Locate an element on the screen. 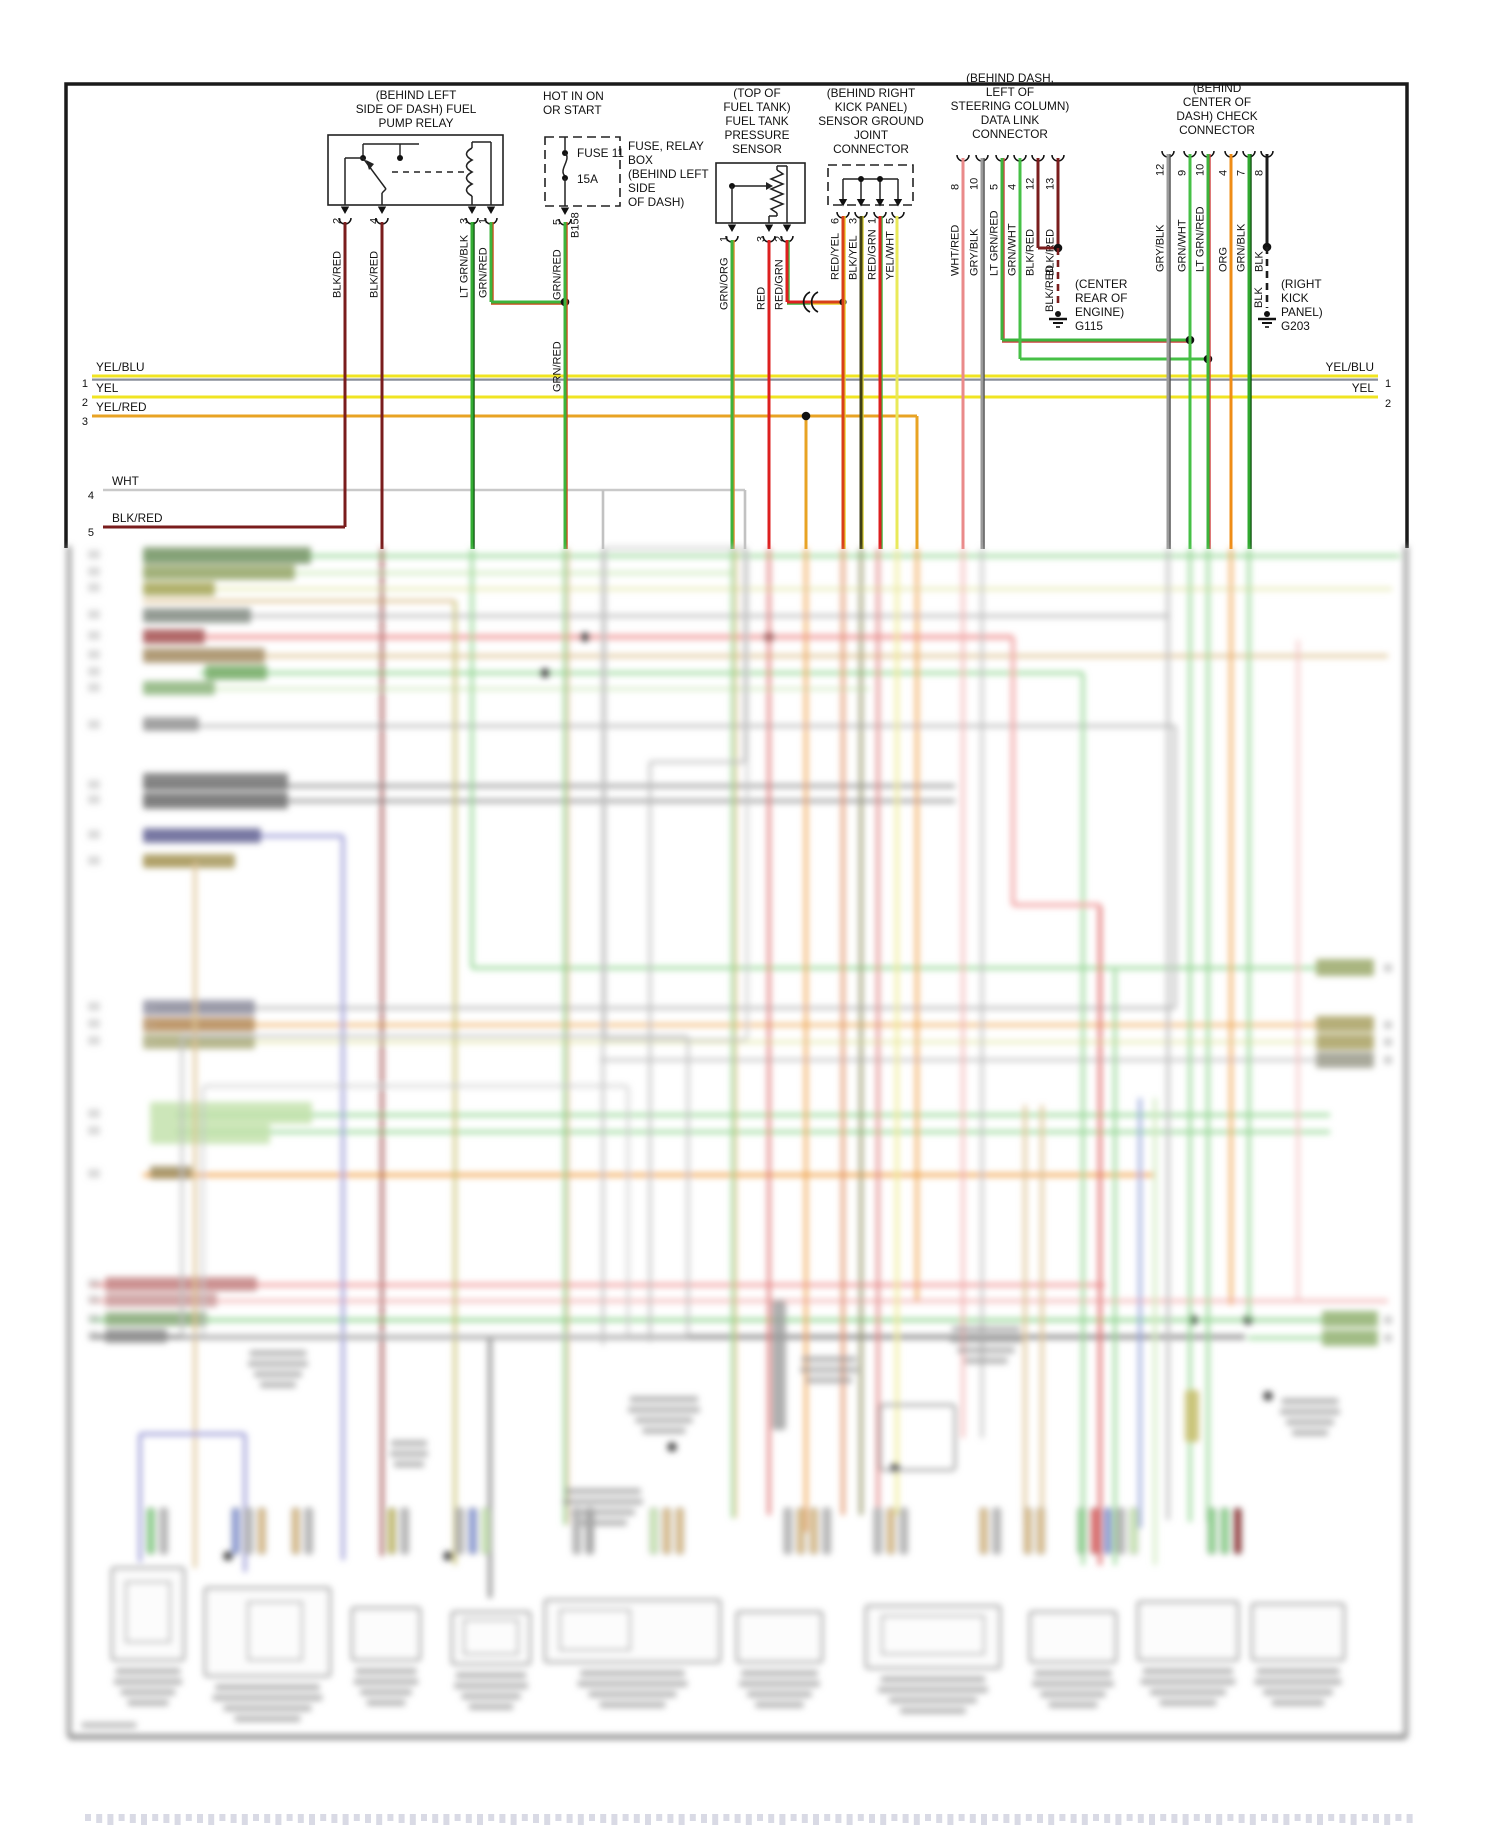 This screenshot has width=1500, height=1828. pin-number: 2 is located at coordinates (780, 239).